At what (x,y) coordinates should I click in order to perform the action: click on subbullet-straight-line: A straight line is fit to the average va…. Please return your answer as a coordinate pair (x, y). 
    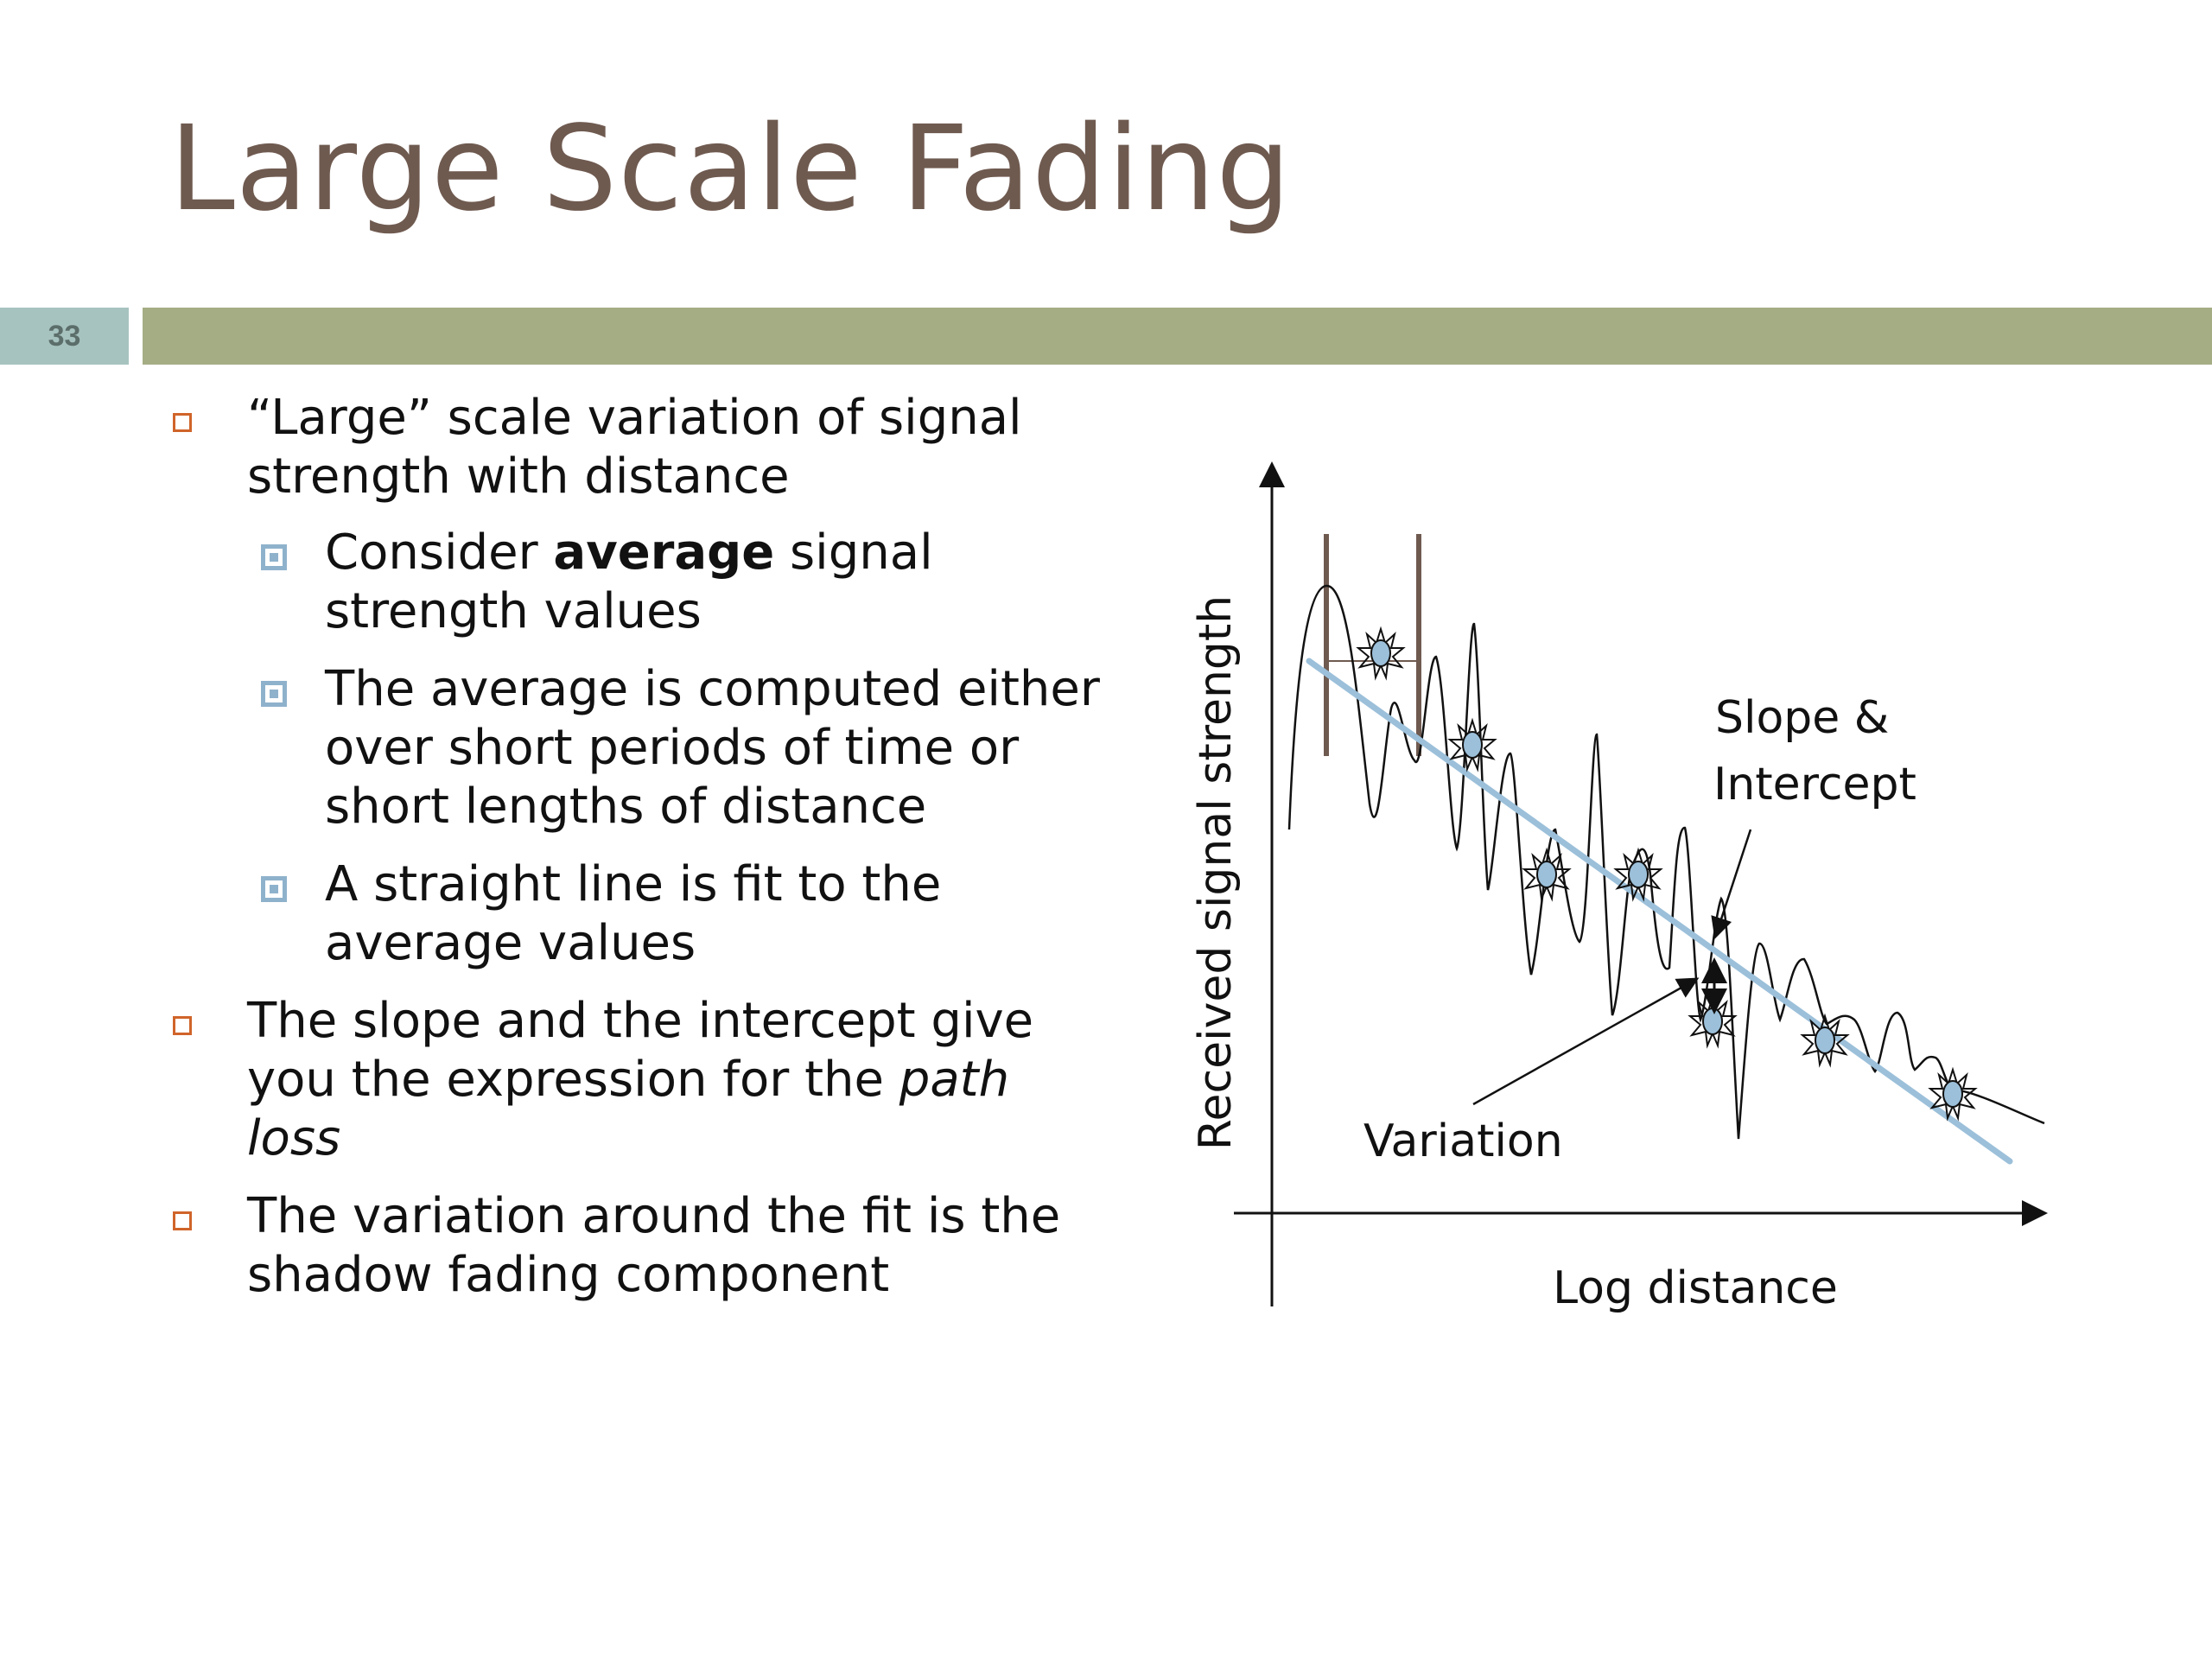
    Looking at the image, I should click on (636, 914).